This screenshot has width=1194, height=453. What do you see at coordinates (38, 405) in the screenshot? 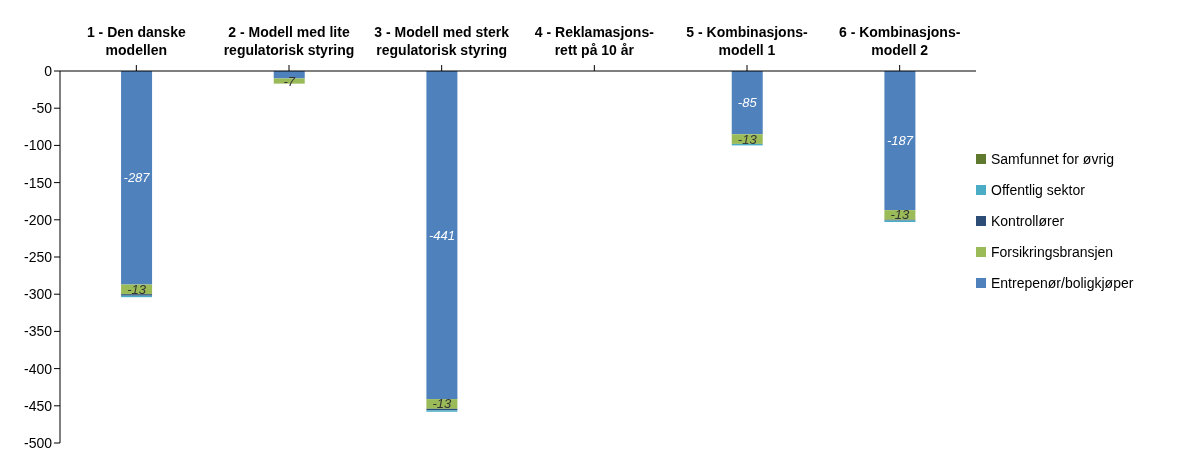
I see `y-tick-label: -450` at bounding box center [38, 405].